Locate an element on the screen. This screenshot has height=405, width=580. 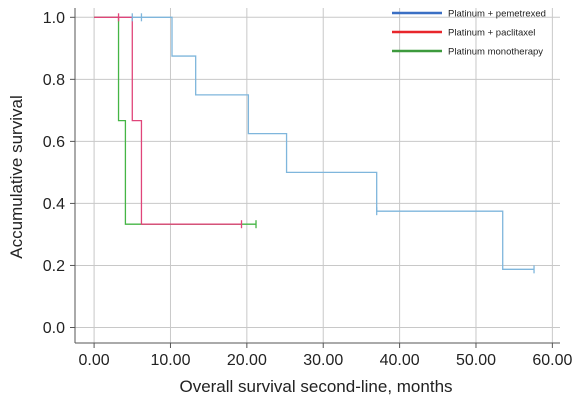
x-tick-label: 10.00 is located at coordinates (170, 360).